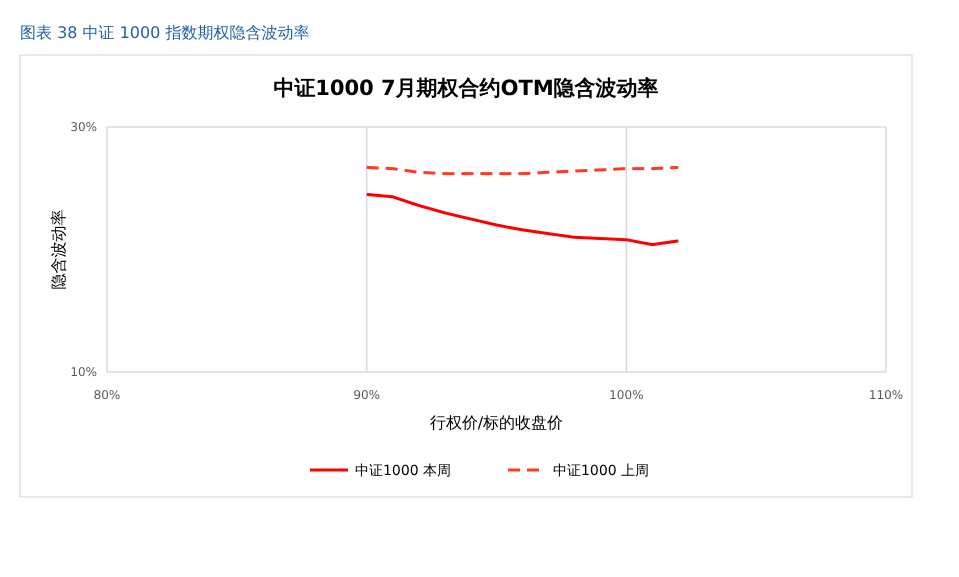  I want to click on x-axis-title: 行权价/标的收盘价, so click(497, 422).